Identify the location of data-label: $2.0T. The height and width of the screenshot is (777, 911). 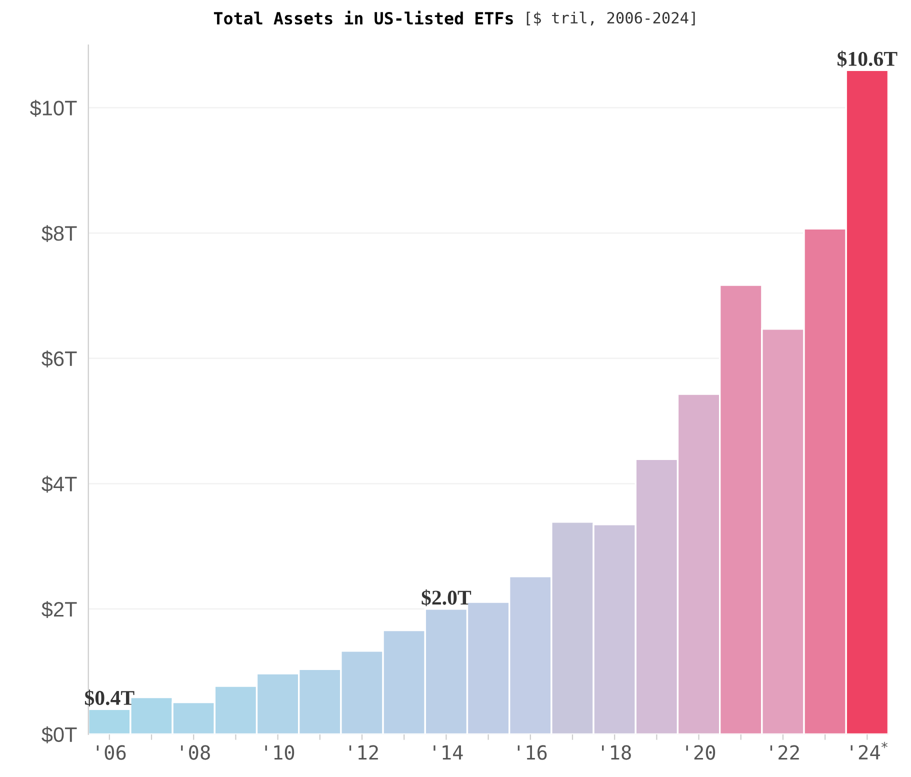
(447, 597).